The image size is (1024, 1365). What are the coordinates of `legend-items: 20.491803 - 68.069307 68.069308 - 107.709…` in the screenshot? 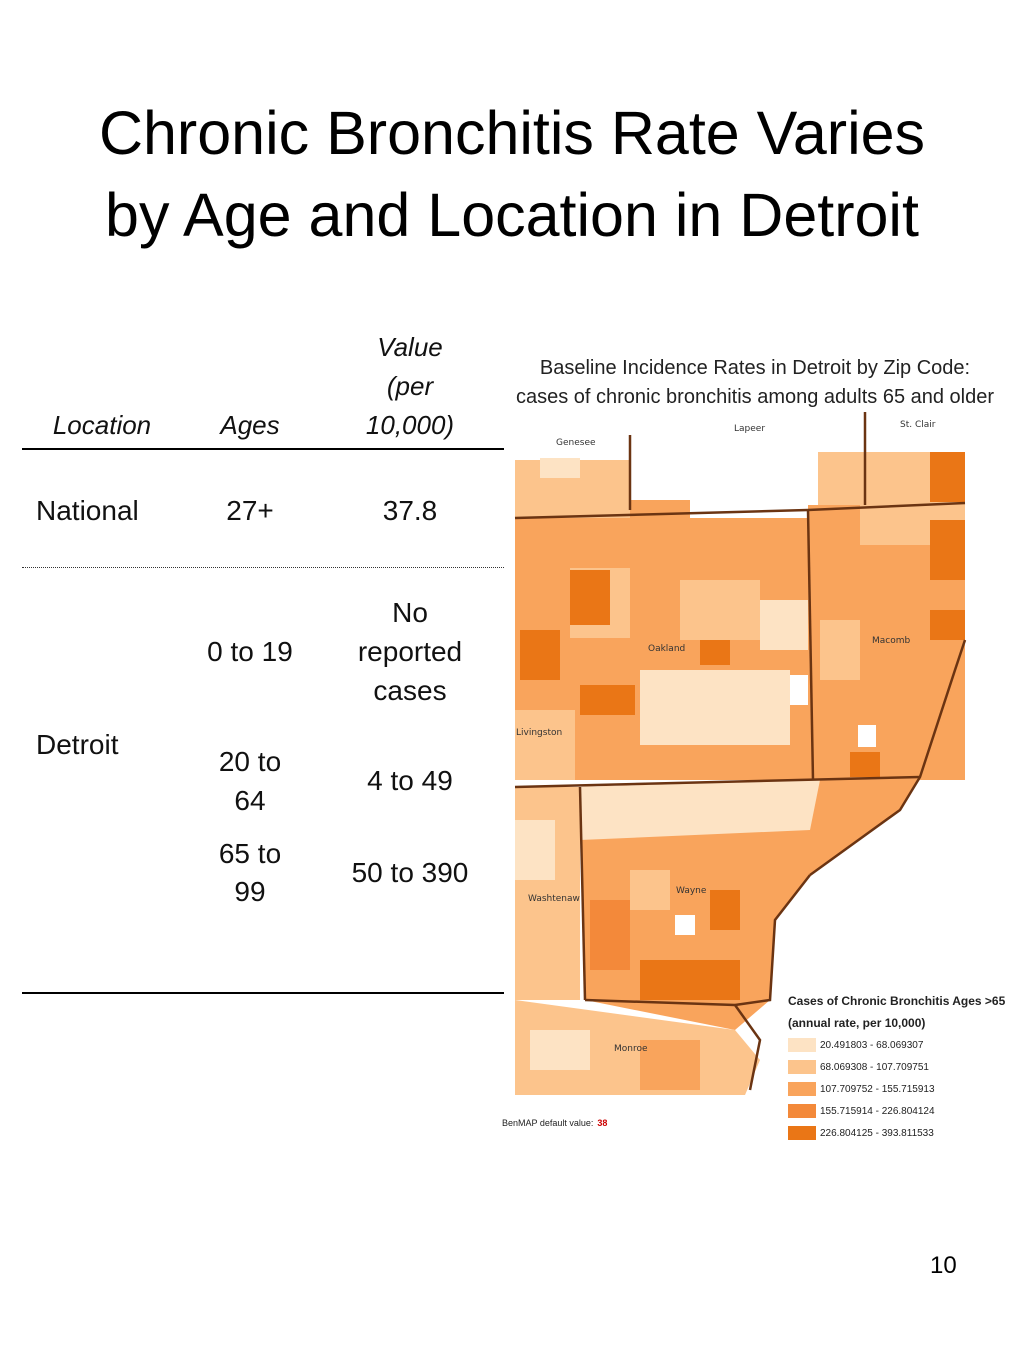 It's located at (898, 1089).